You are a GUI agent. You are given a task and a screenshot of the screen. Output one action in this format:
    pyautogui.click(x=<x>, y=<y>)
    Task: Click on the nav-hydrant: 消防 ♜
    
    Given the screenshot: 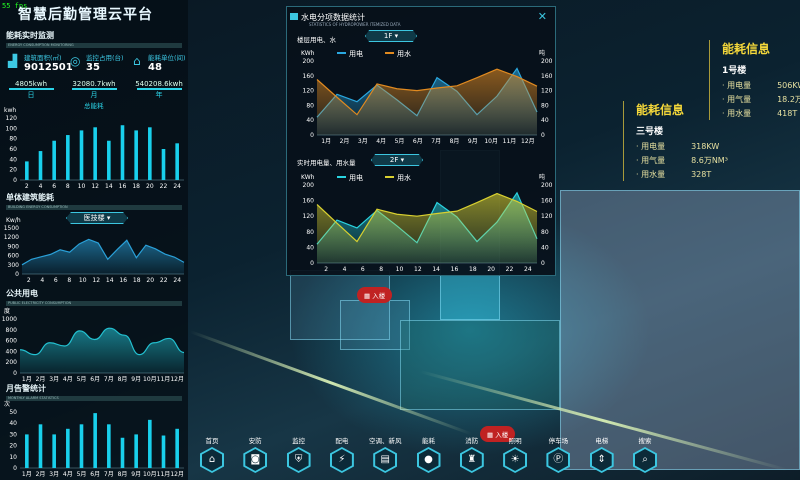 What is the action you would take?
    pyautogui.click(x=472, y=454)
    